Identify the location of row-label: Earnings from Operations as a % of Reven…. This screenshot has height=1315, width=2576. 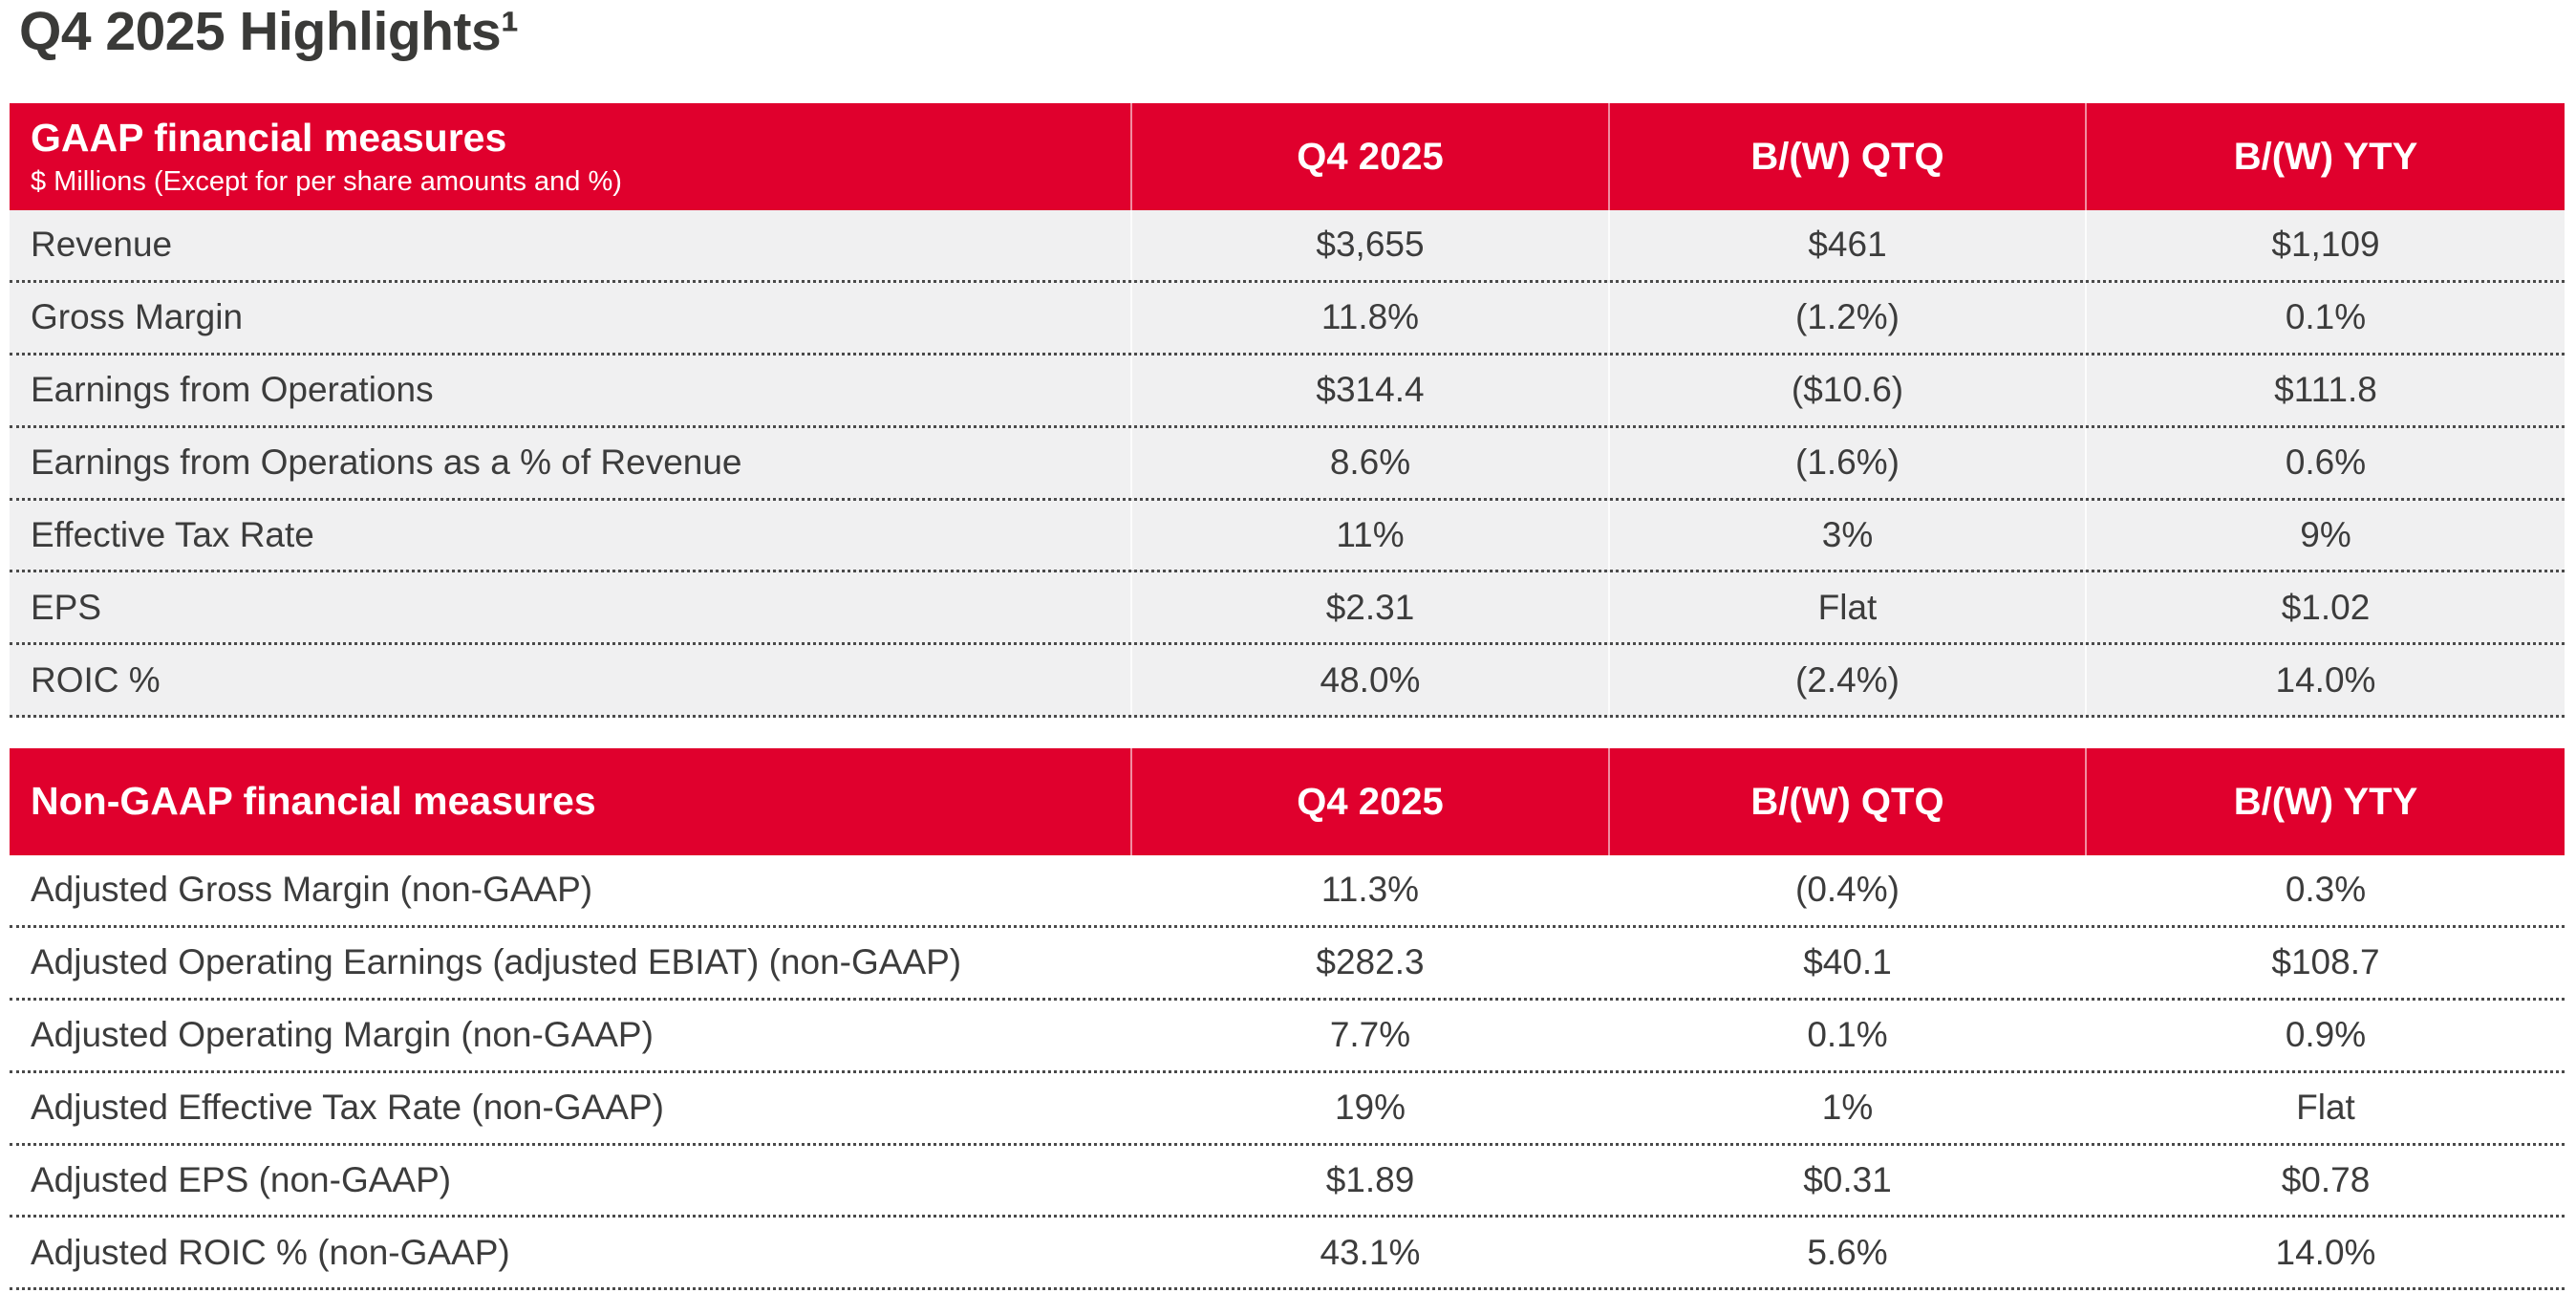
(386, 463).